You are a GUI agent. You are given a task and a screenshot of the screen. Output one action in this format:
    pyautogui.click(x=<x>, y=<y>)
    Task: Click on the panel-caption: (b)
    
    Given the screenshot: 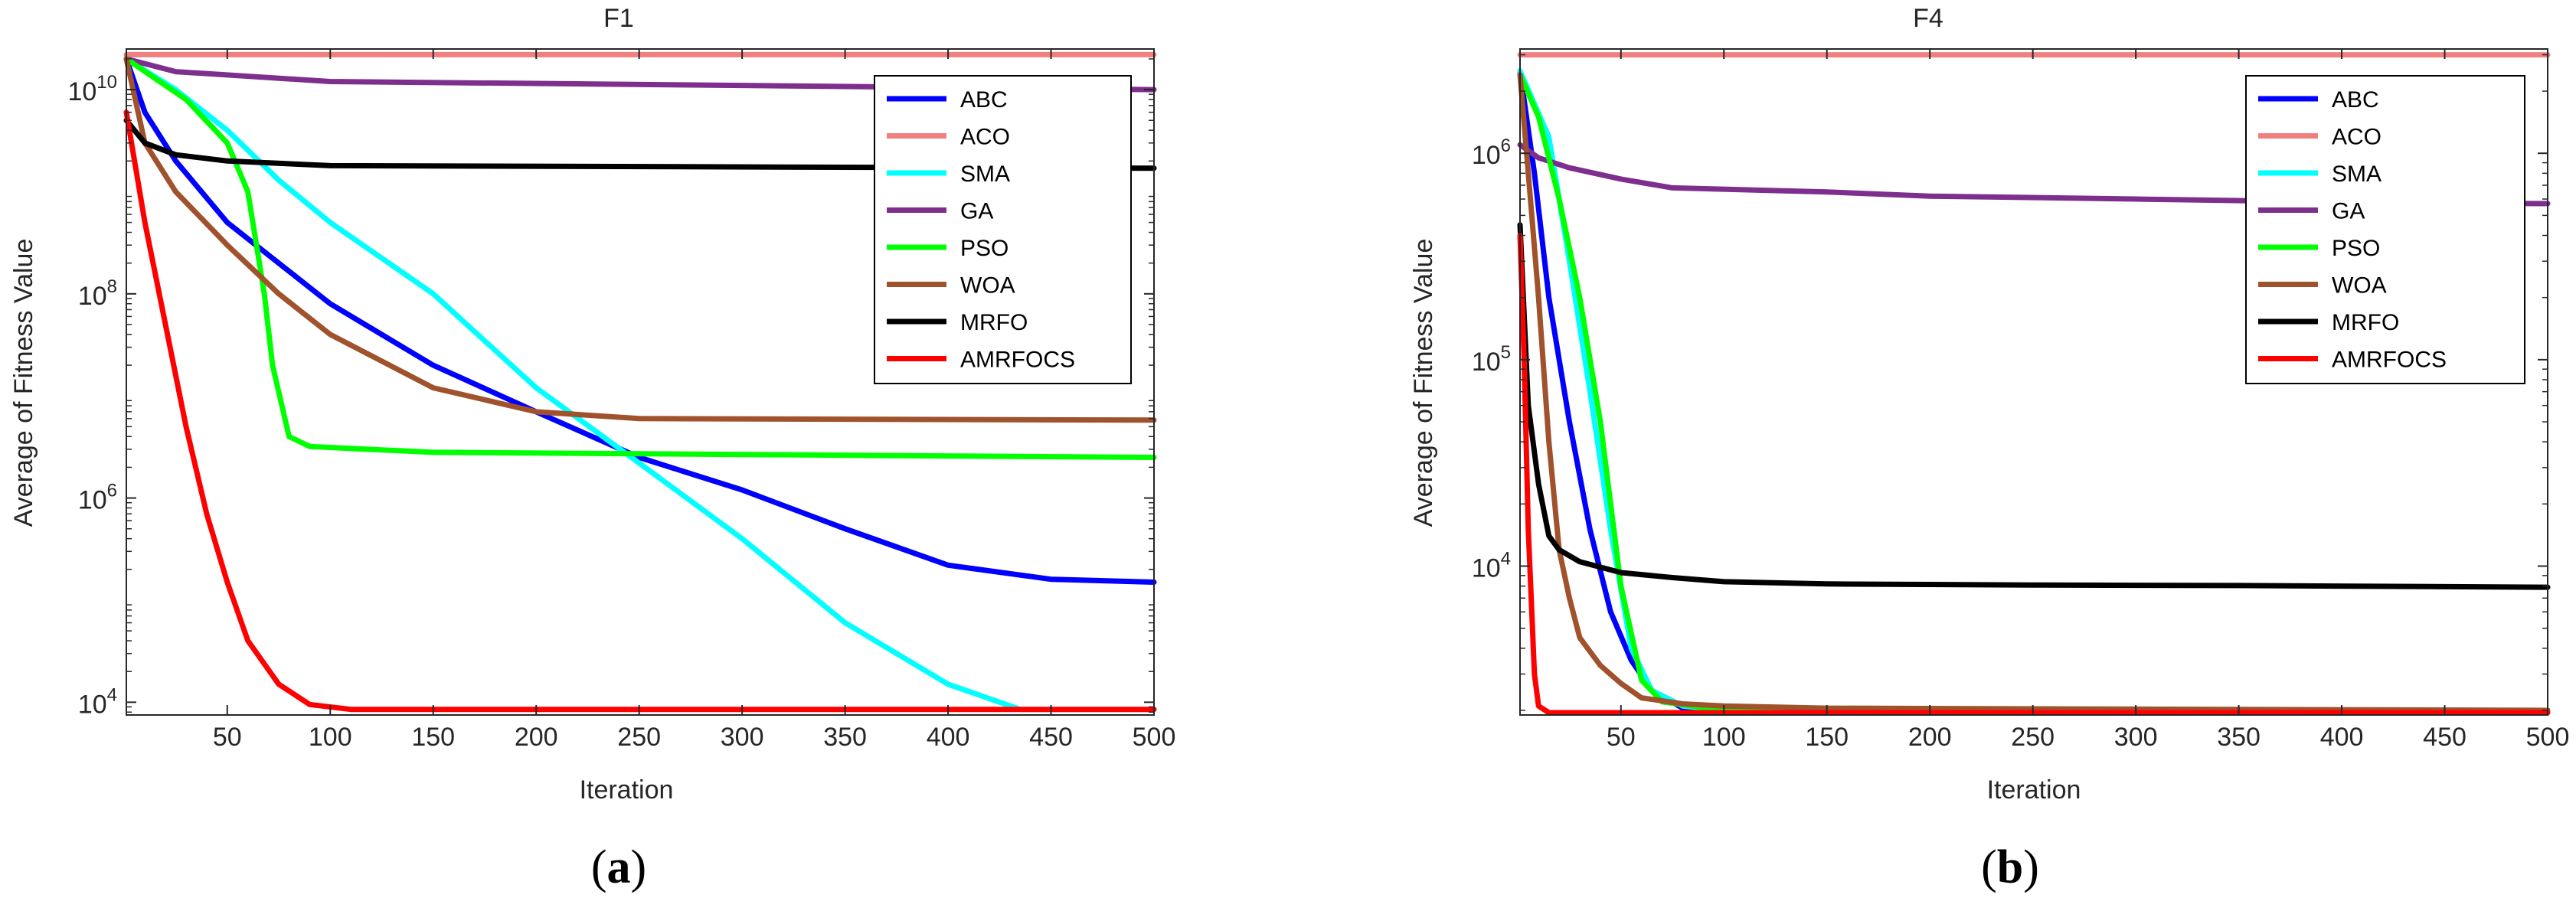 What is the action you would take?
    pyautogui.click(x=2010, y=867)
    